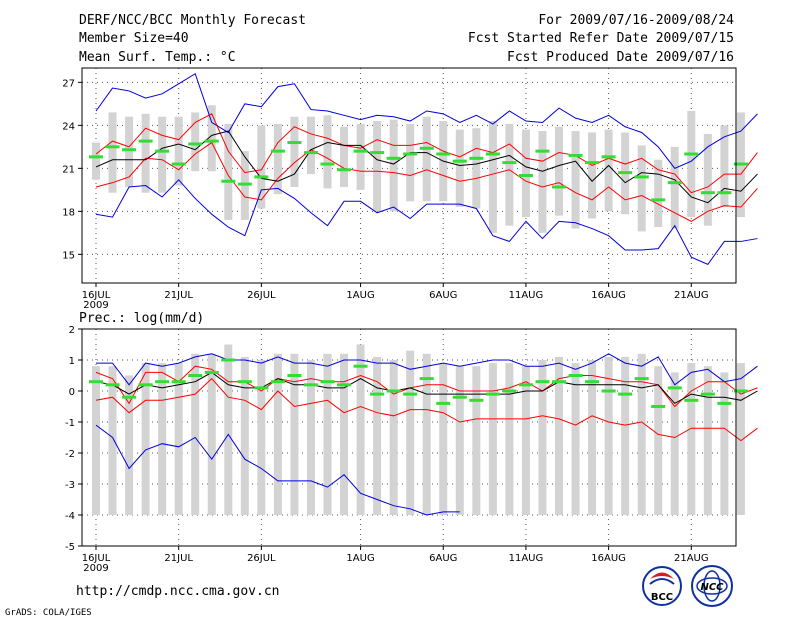 This screenshot has height=618, width=800. Describe the element at coordinates (72, 392) in the screenshot. I see `y-tick-label: 0` at that location.